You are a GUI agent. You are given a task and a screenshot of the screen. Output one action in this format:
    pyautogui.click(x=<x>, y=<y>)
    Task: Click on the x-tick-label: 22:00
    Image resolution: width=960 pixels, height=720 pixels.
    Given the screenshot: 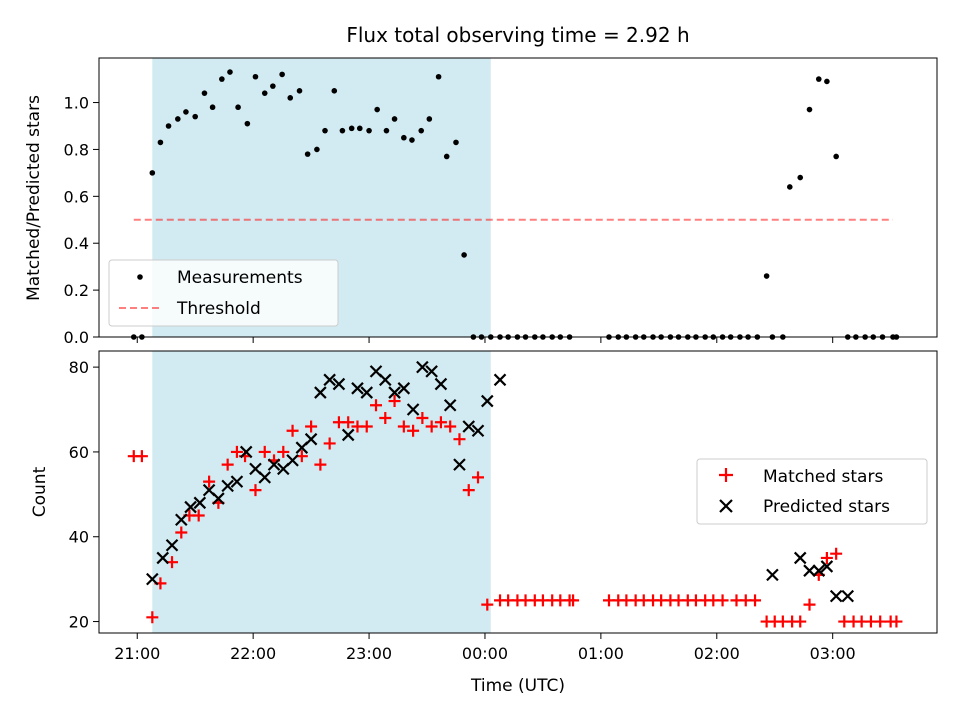 What is the action you would take?
    pyautogui.click(x=253, y=653)
    